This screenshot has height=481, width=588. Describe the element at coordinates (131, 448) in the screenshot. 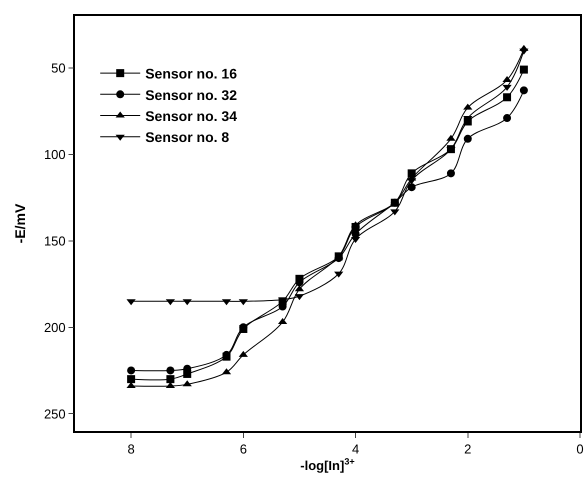

I see `x-tick-label: 8` at that location.